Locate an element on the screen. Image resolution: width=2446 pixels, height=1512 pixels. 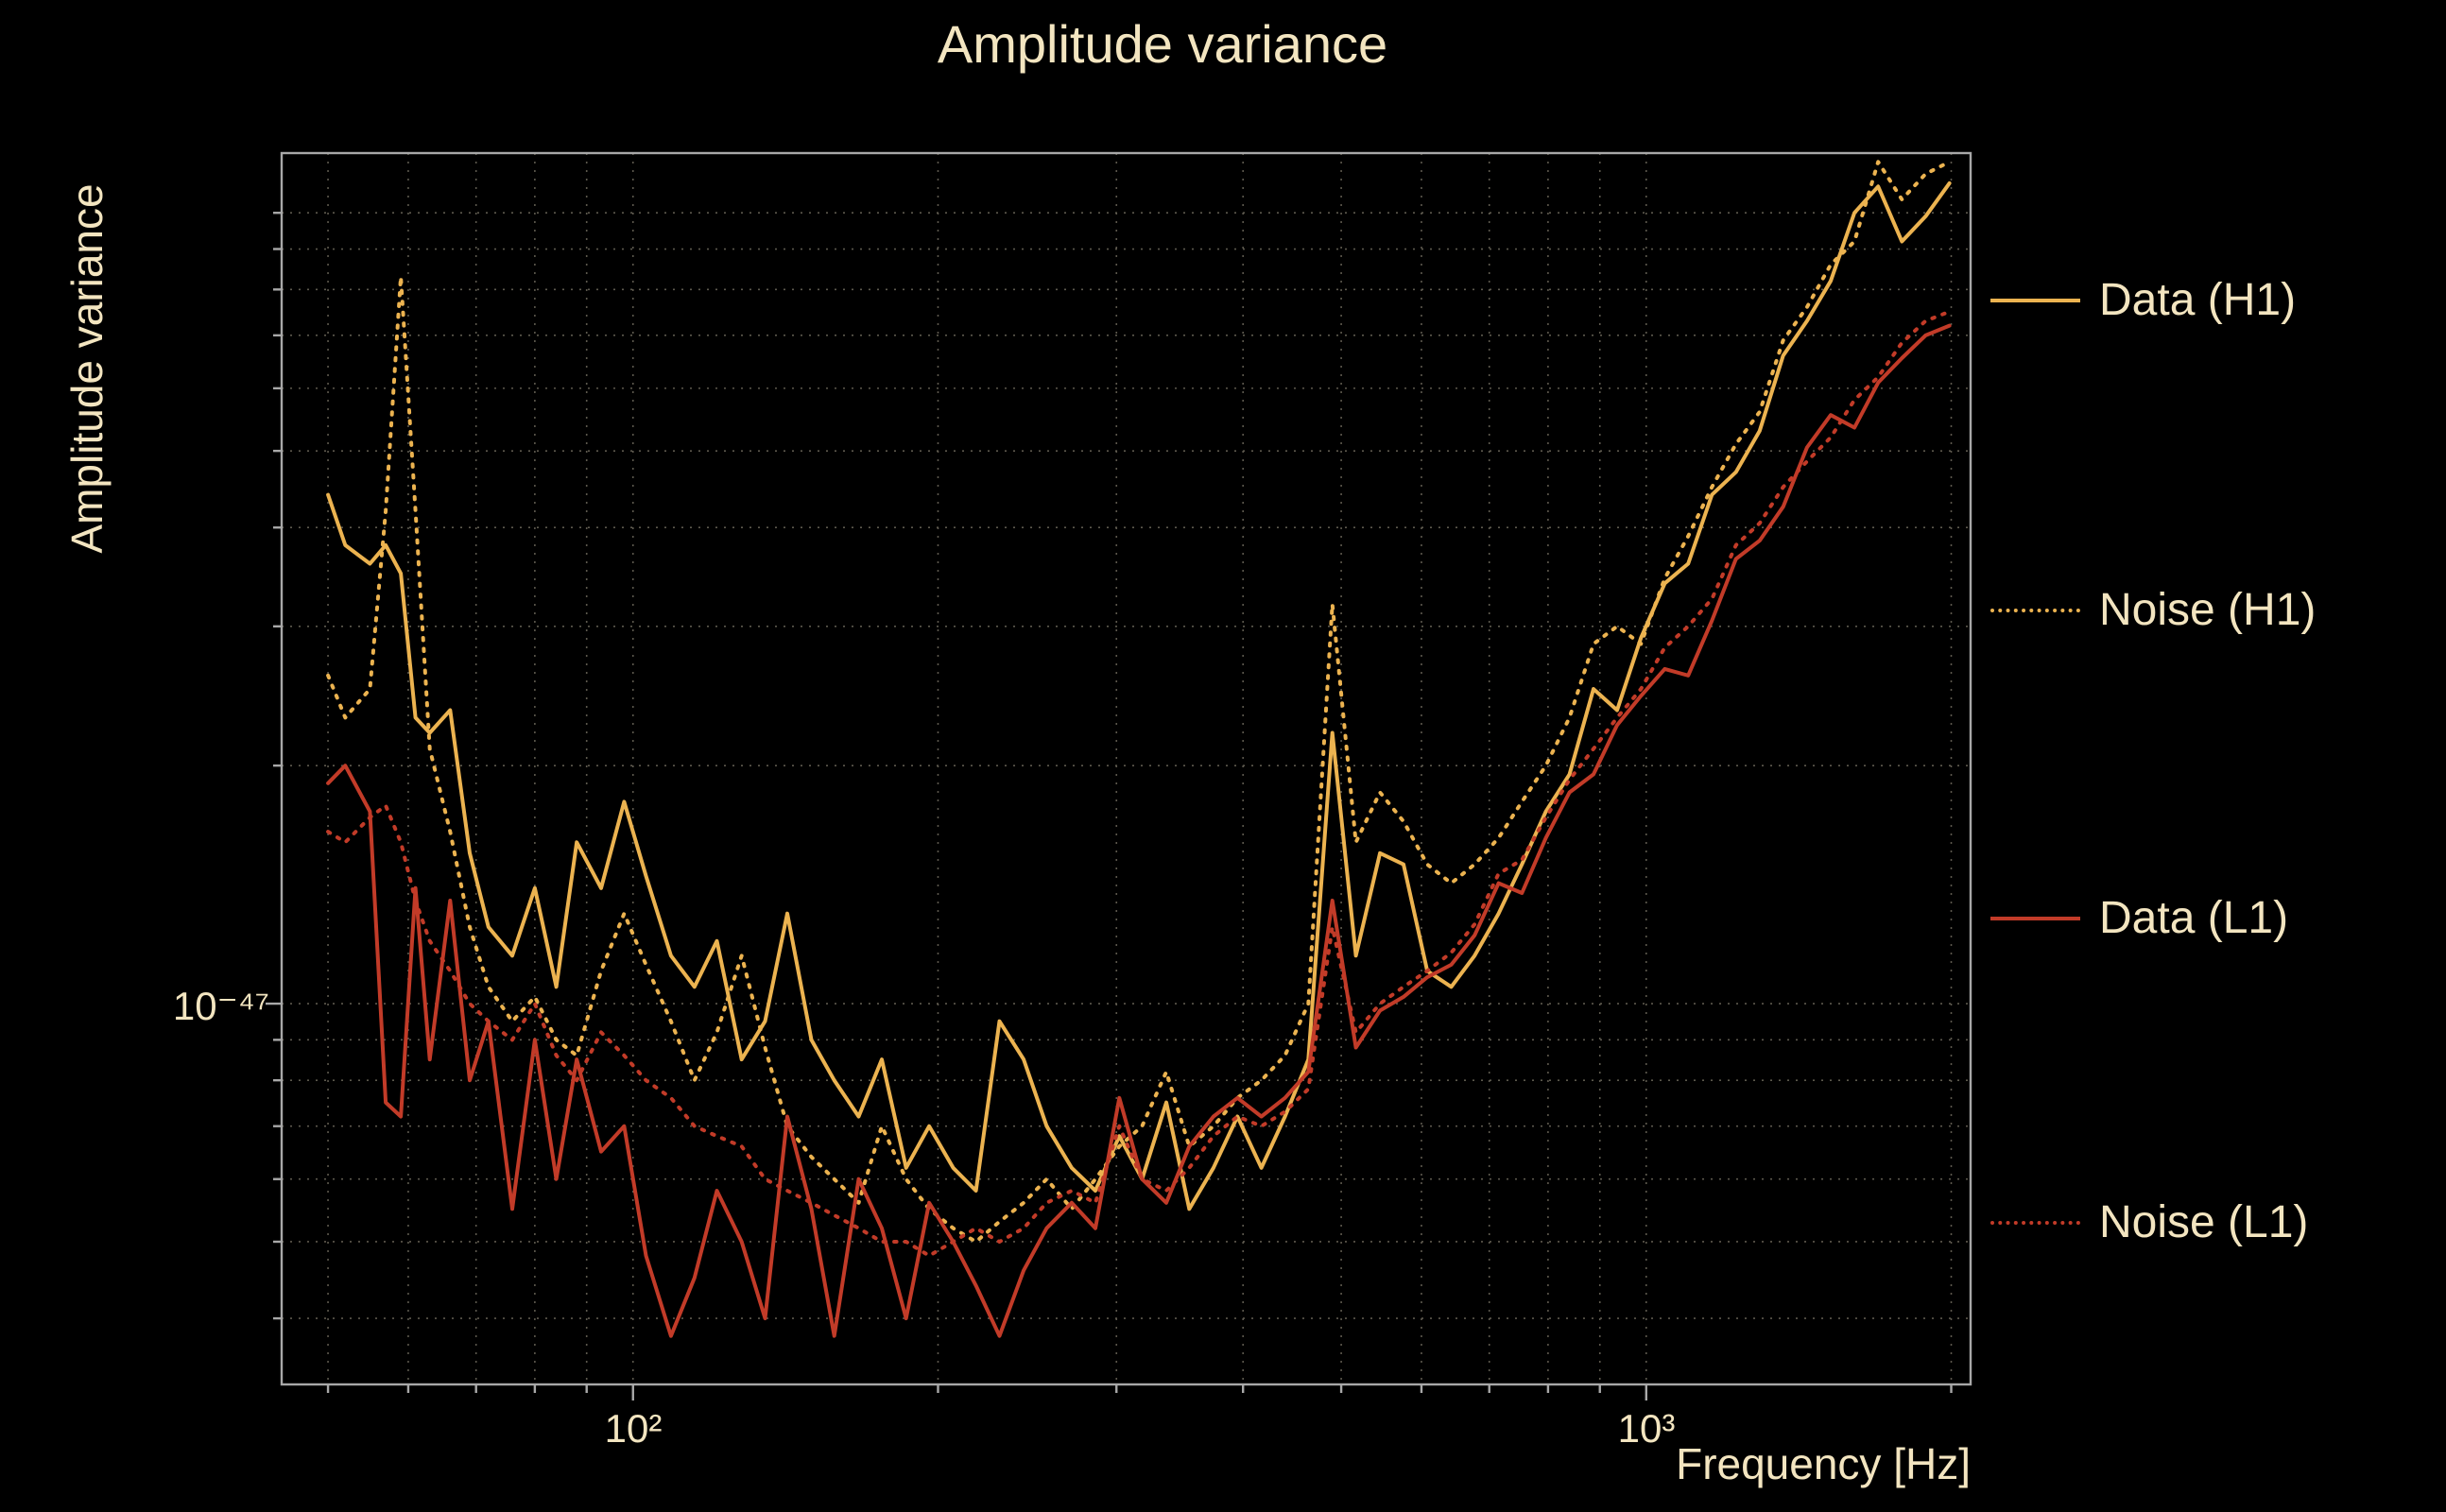
y-tick-label-1e-47: 10⁻⁴⁷ is located at coordinates (221, 1006).